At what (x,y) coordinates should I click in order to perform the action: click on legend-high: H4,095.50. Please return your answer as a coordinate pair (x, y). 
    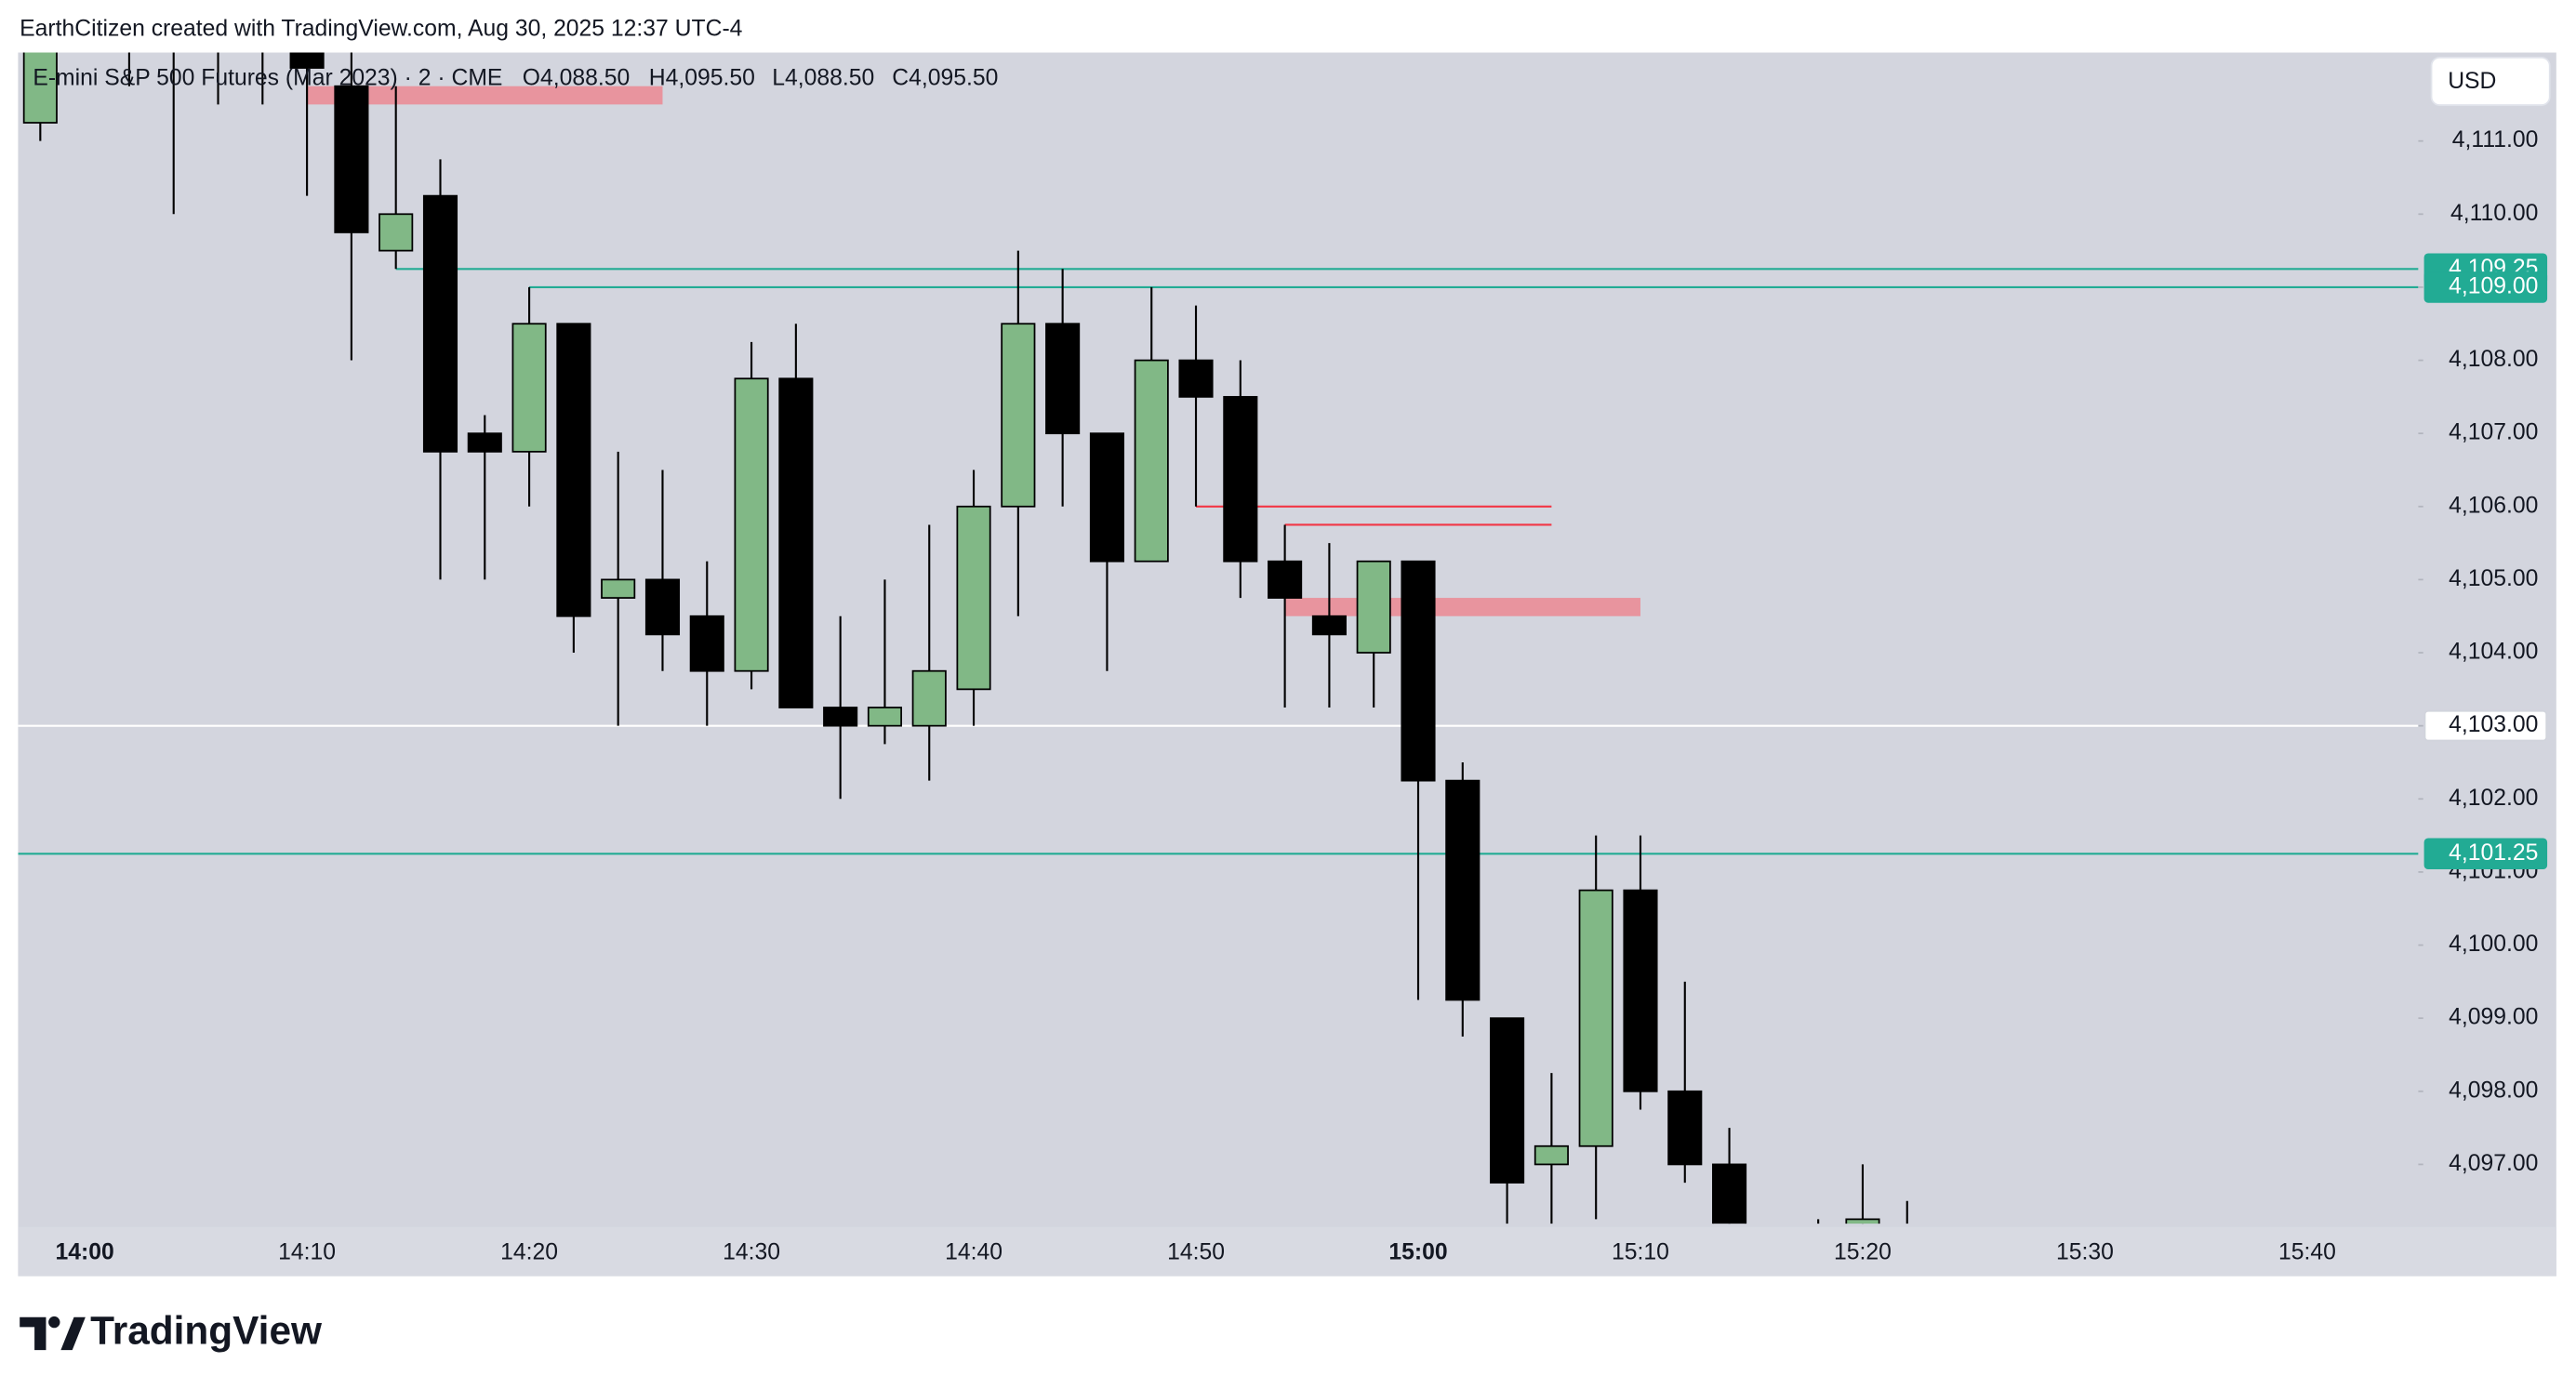
    Looking at the image, I should click on (702, 77).